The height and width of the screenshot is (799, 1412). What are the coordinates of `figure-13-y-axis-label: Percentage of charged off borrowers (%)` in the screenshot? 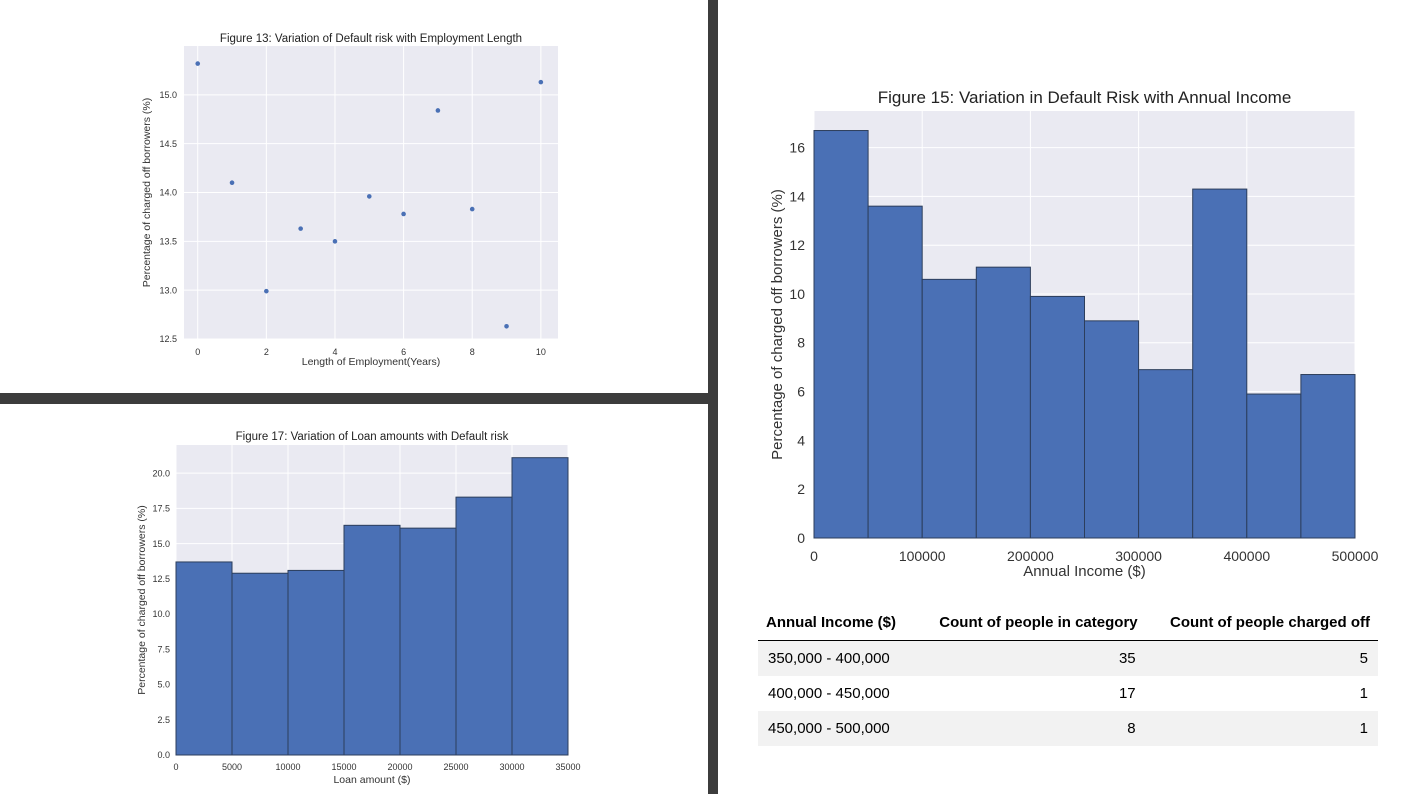 It's located at (147, 193).